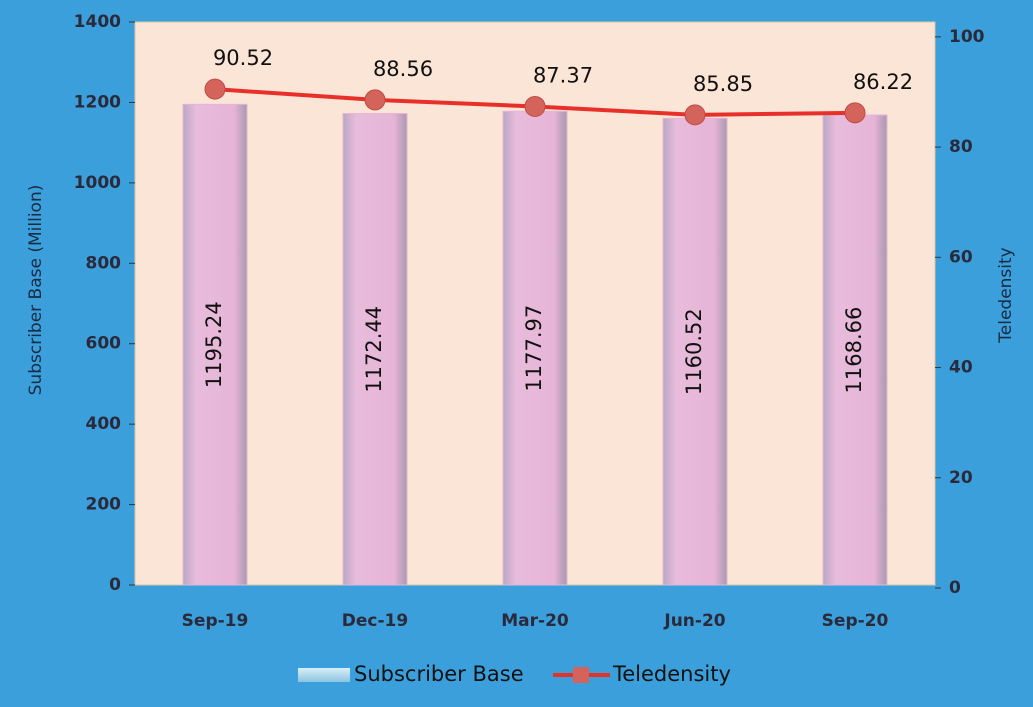  What do you see at coordinates (104, 424) in the screenshot?
I see `y-tick-label: 400` at bounding box center [104, 424].